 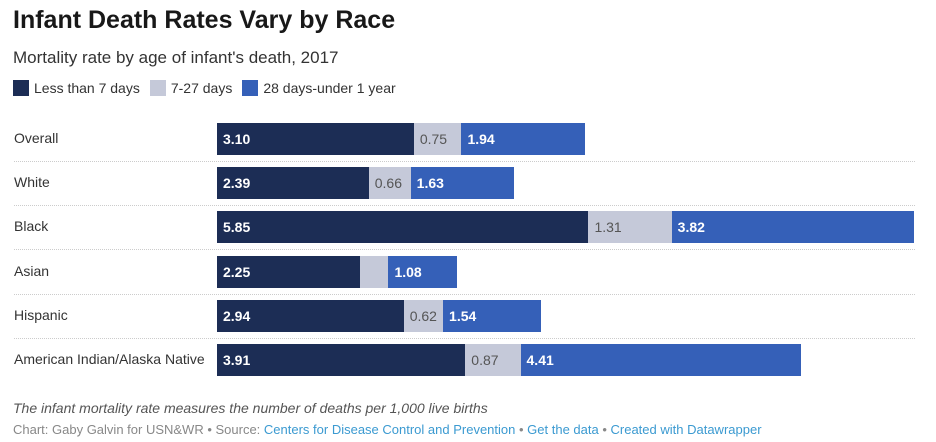 I want to click on legend-label: 28 days-under 1 year, so click(x=329, y=88).